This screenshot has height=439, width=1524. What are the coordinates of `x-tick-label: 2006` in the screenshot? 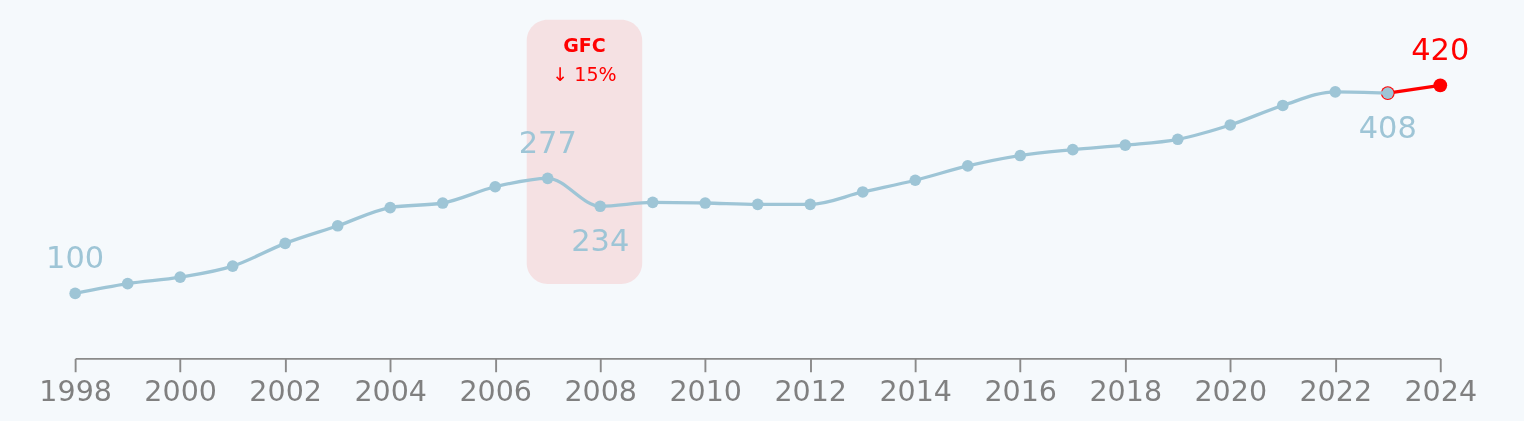 It's located at (495, 391).